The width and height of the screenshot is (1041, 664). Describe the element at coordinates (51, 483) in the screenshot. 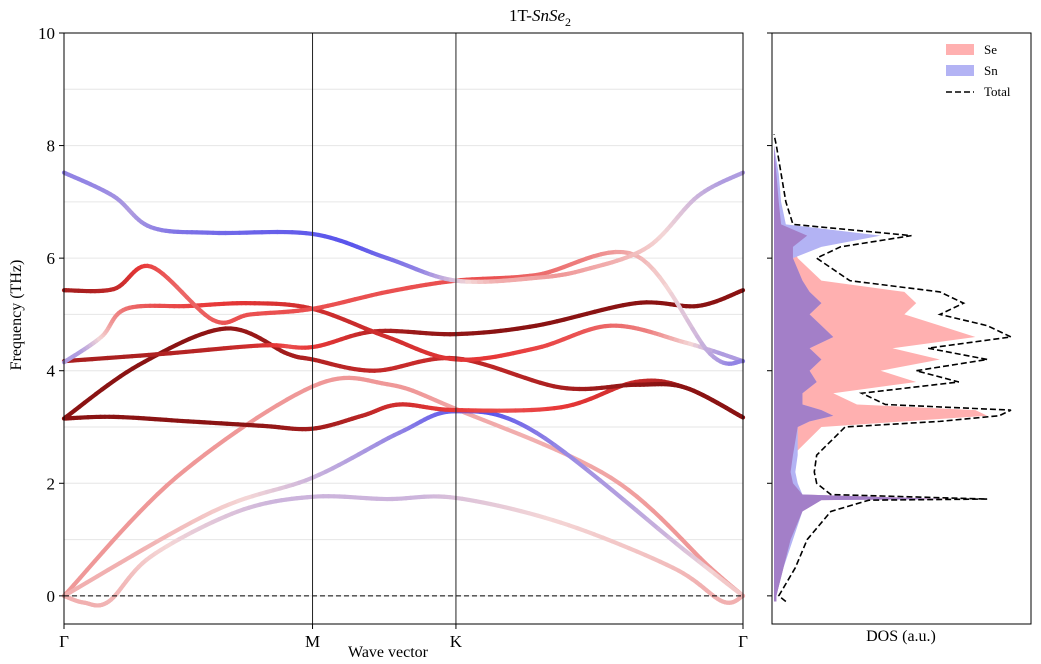

I see `y-tick-label: 2` at that location.